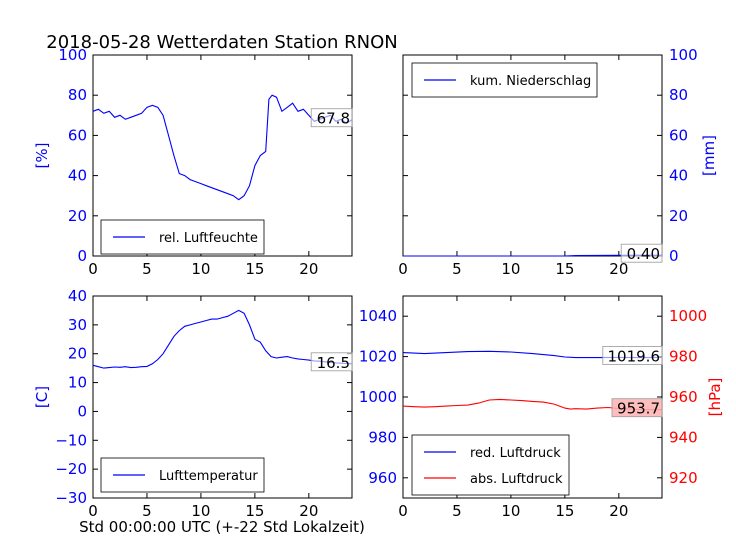 The height and width of the screenshot is (552, 736). I want to click on last-value-label: 953.7, so click(638, 409).